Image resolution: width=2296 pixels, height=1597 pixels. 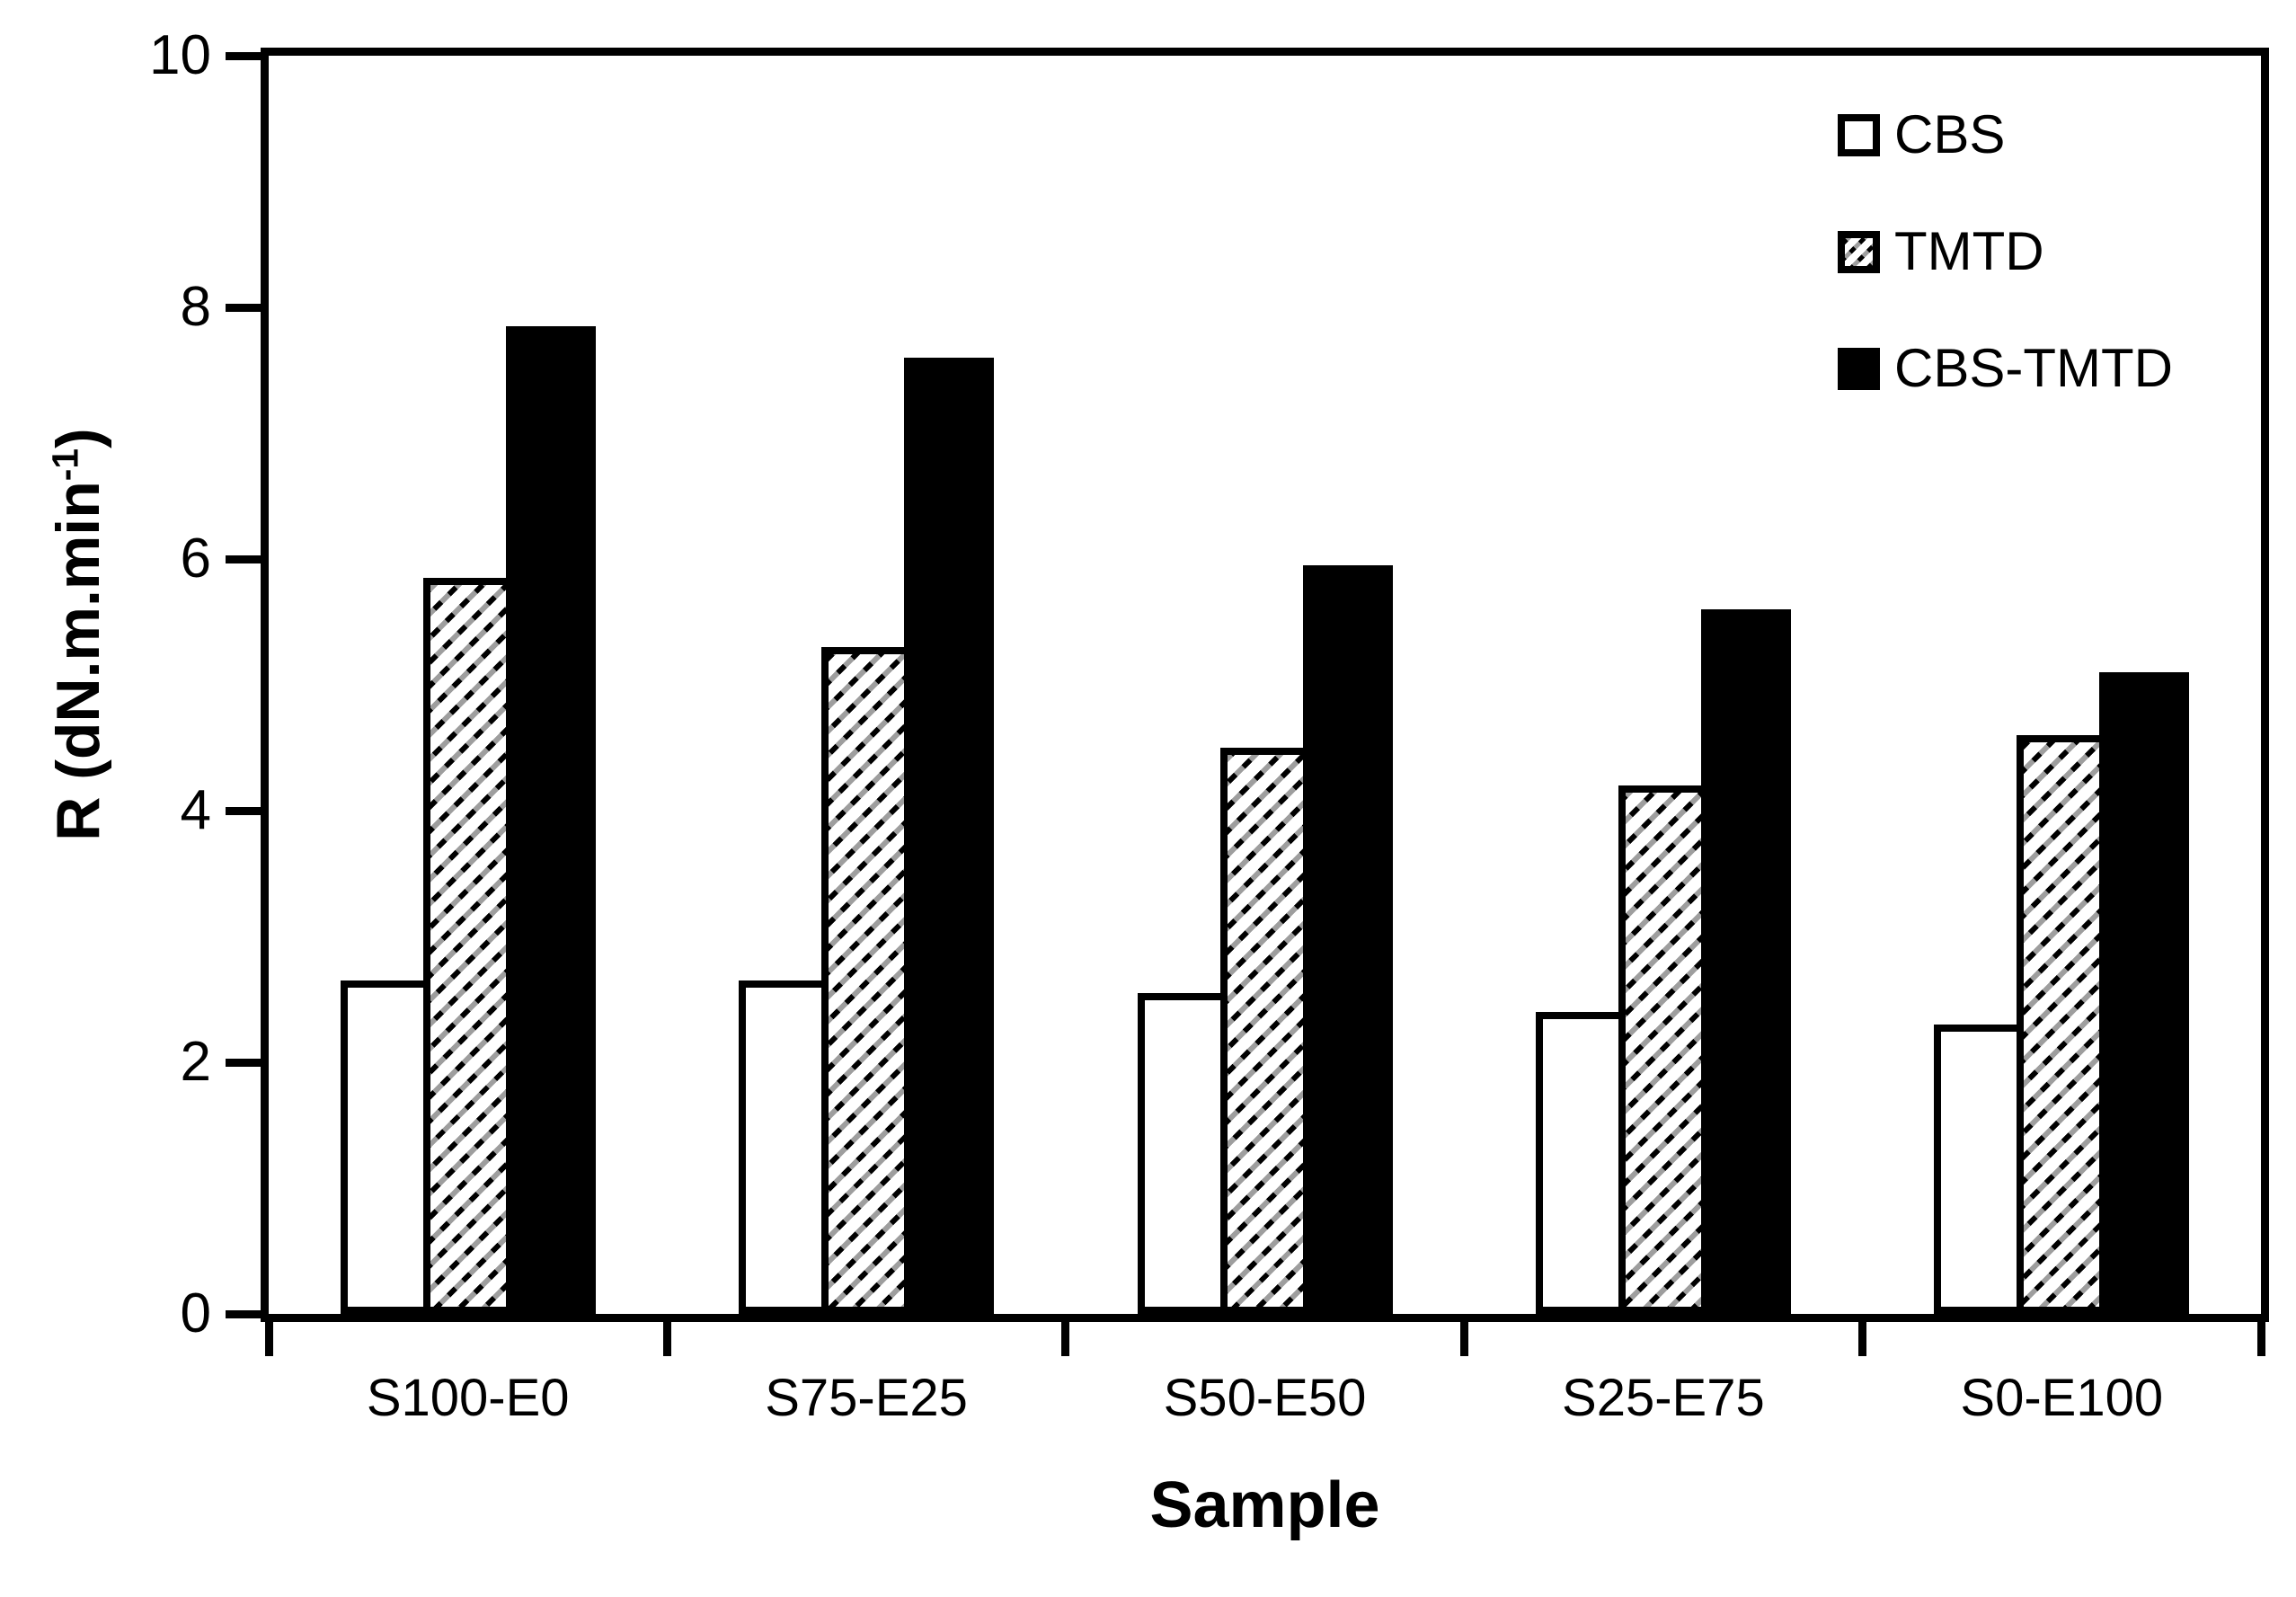 I want to click on bar-group-S50-E50, so click(x=1265, y=685).